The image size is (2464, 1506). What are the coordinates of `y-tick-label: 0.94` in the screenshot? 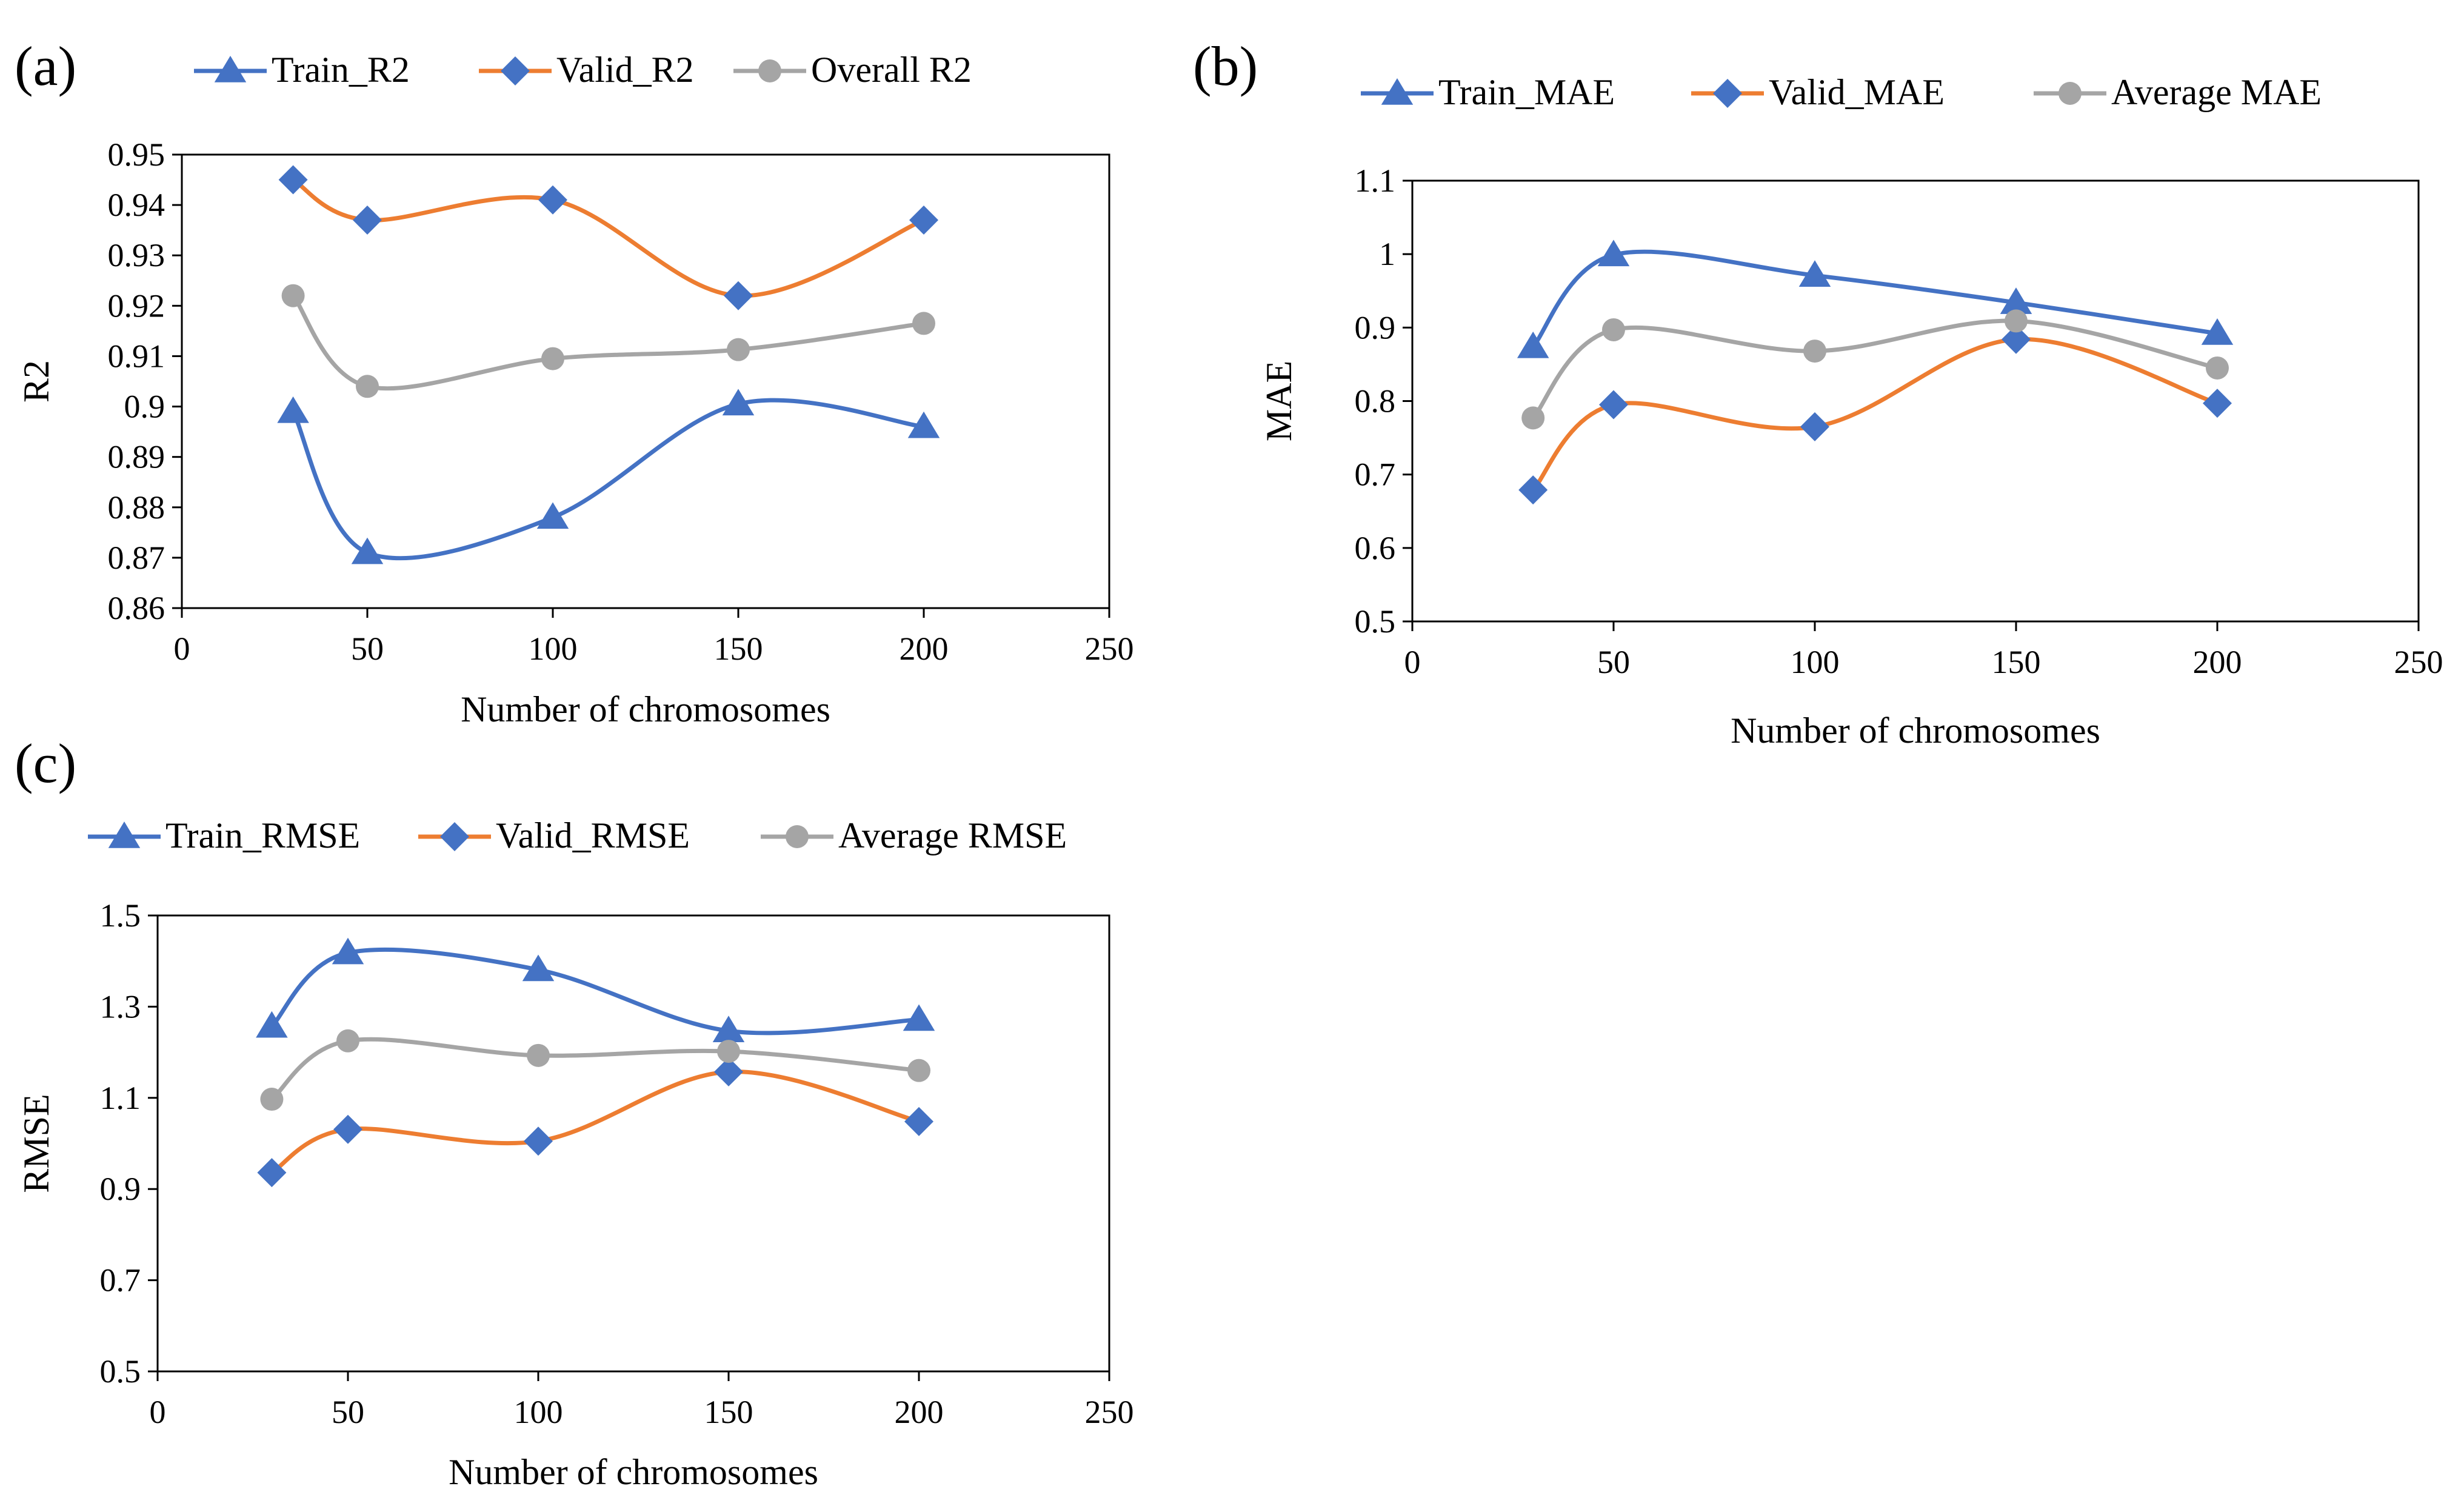 It's located at (136, 205).